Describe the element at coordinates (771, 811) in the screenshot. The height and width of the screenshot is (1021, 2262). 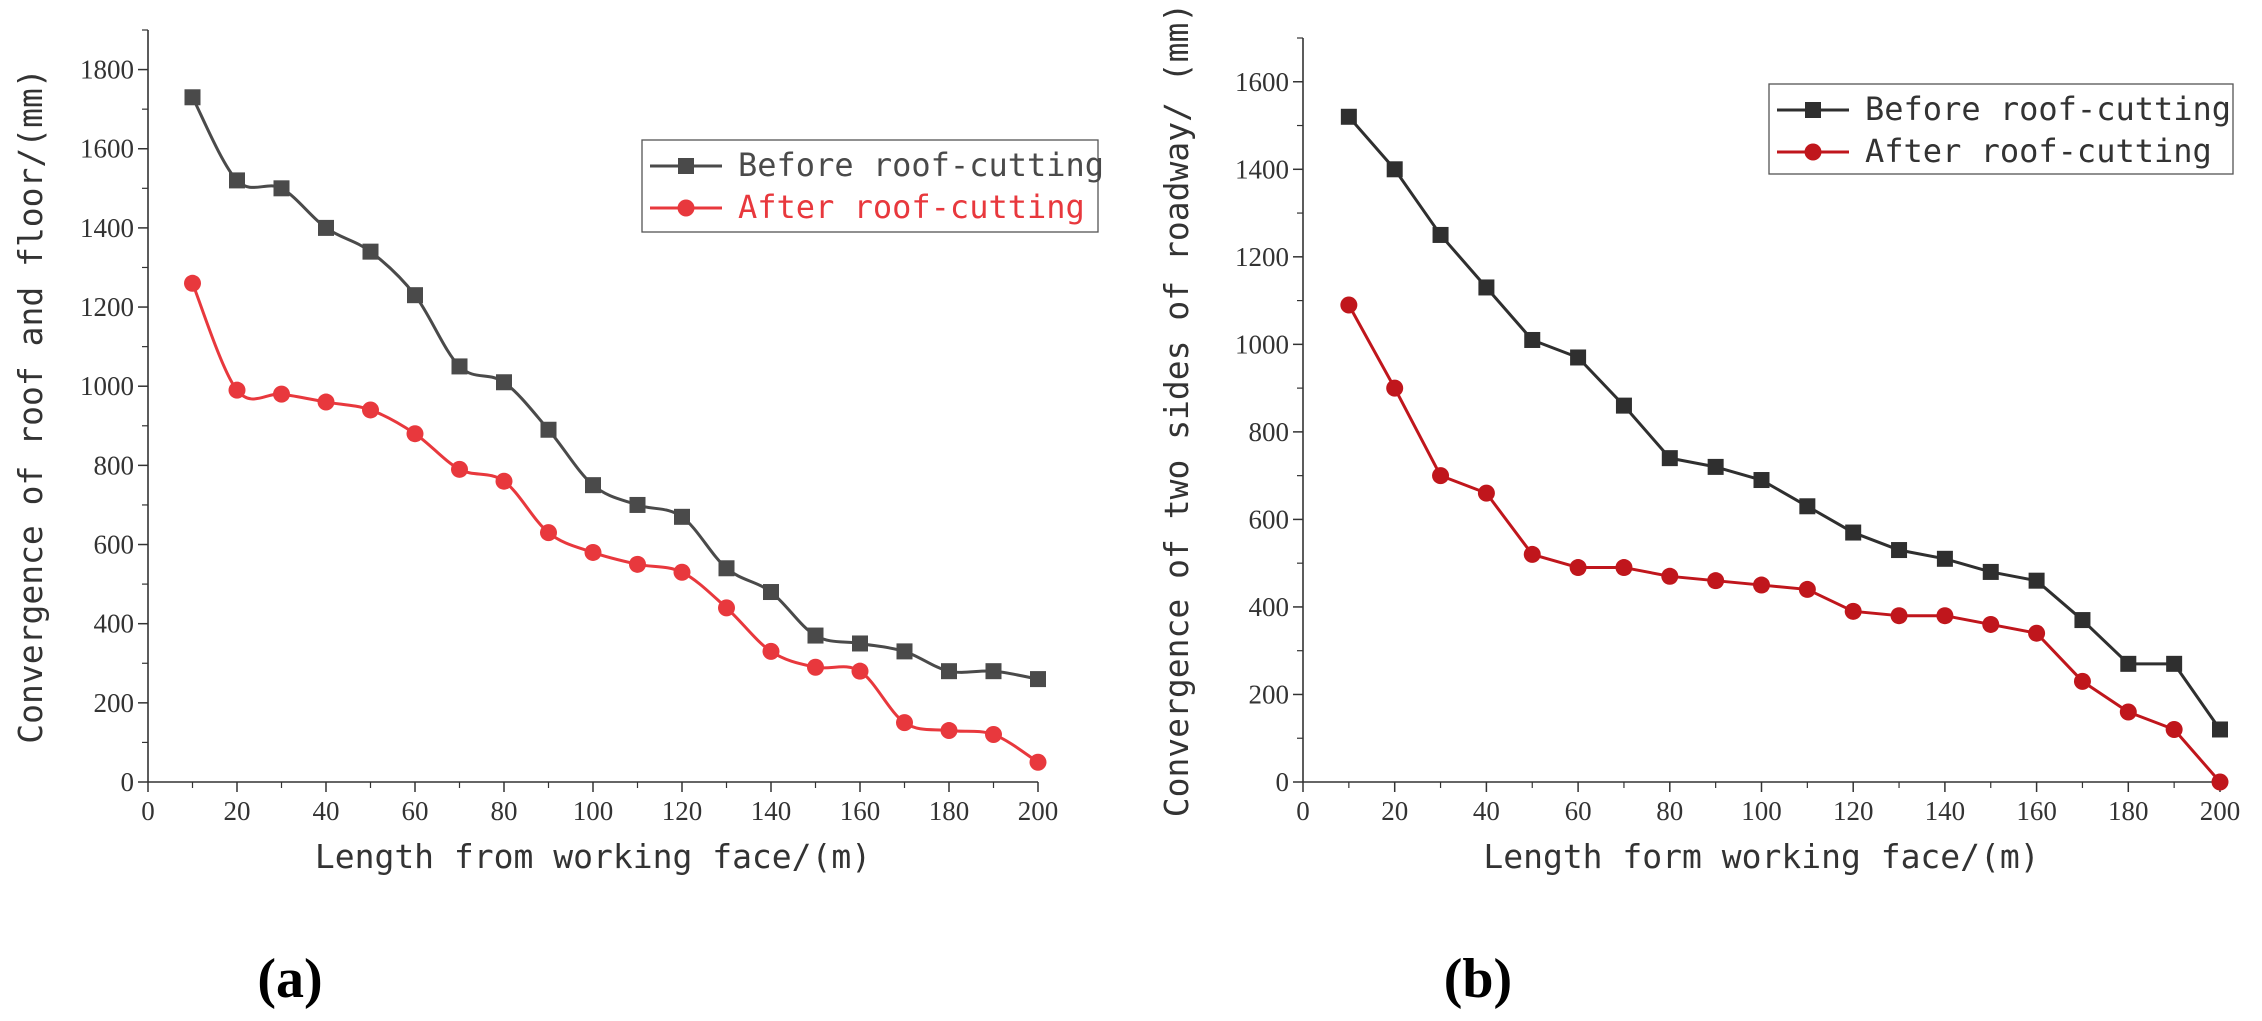
I see `x-tick-label: 140` at that location.